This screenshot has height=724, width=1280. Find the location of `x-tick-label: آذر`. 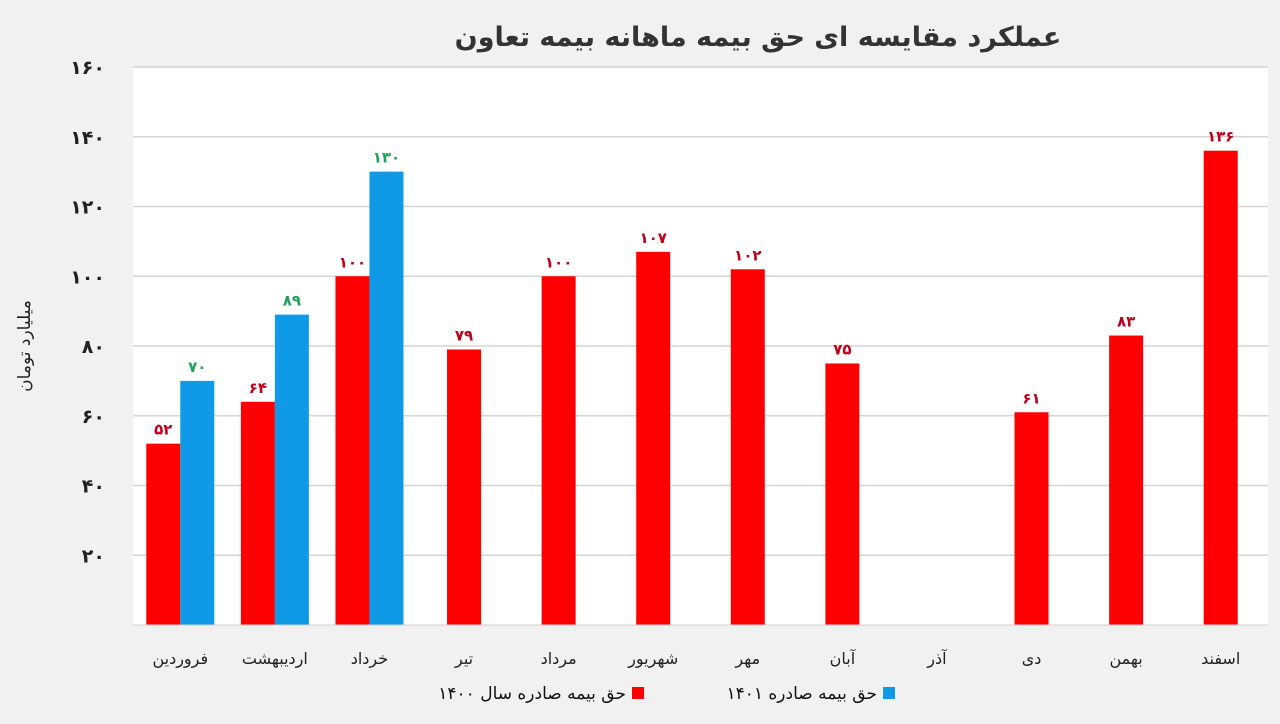

x-tick-label: آذر is located at coordinates (937, 659).